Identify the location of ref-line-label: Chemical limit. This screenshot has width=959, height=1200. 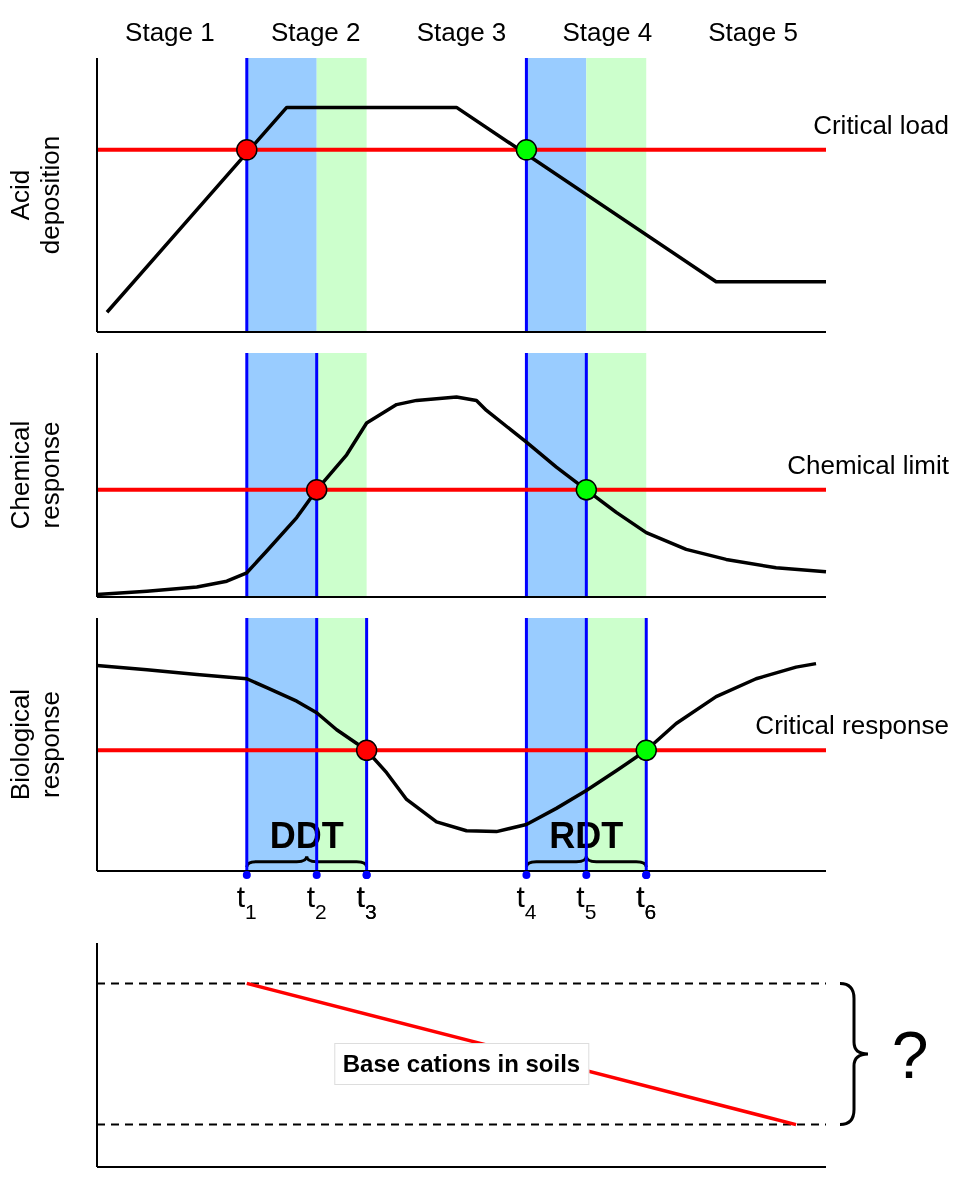
(868, 464).